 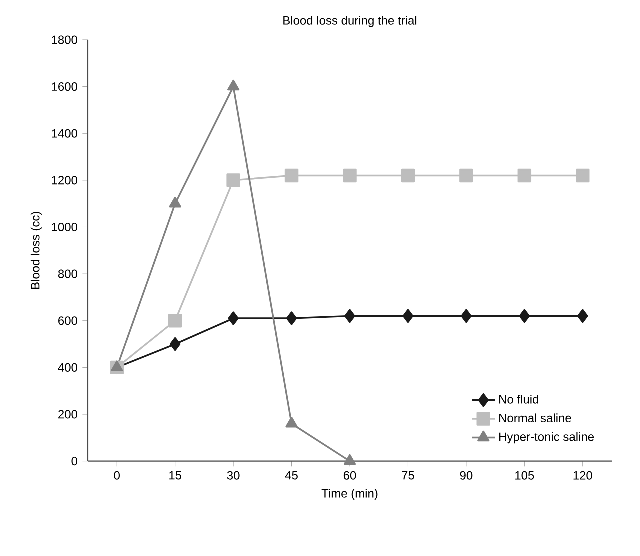 I want to click on x-tick-label: 0, so click(x=117, y=475).